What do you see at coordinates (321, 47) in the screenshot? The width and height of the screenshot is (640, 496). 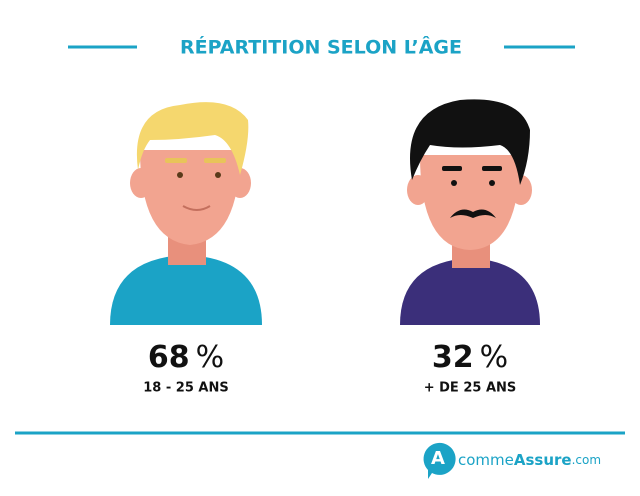 I see `title: RÉPARTITION SELON L’ÂGE` at bounding box center [321, 47].